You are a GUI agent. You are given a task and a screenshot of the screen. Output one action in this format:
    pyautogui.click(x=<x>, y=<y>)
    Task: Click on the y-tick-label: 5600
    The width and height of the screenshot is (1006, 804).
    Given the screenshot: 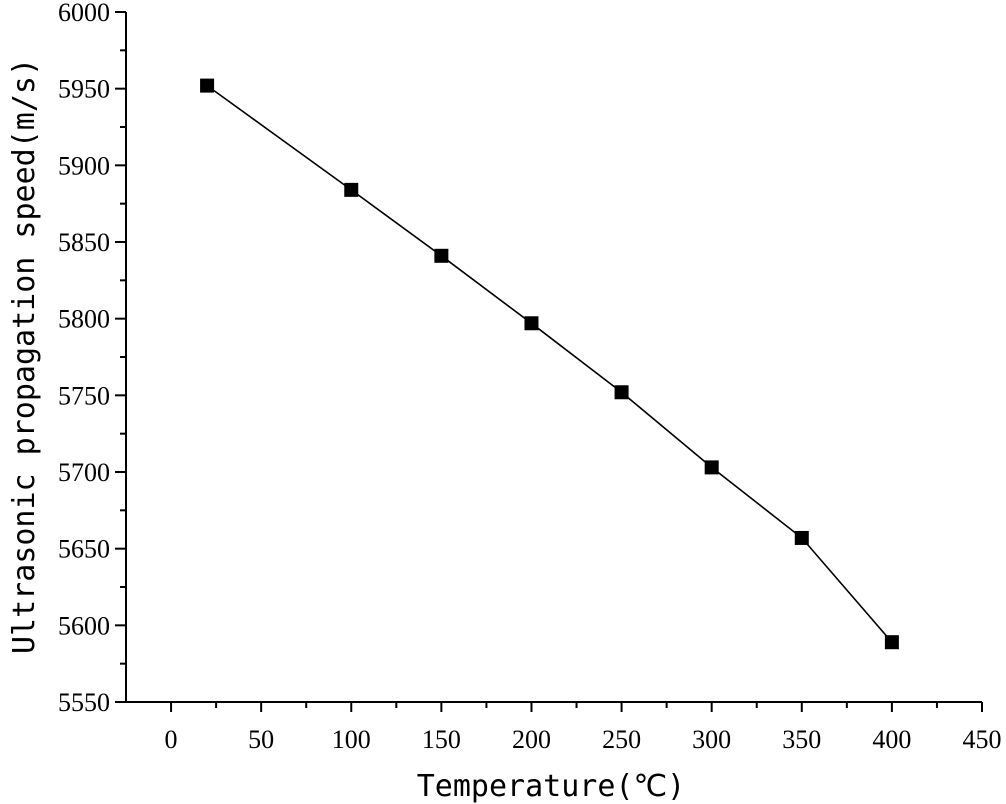 What is the action you would take?
    pyautogui.click(x=84, y=625)
    